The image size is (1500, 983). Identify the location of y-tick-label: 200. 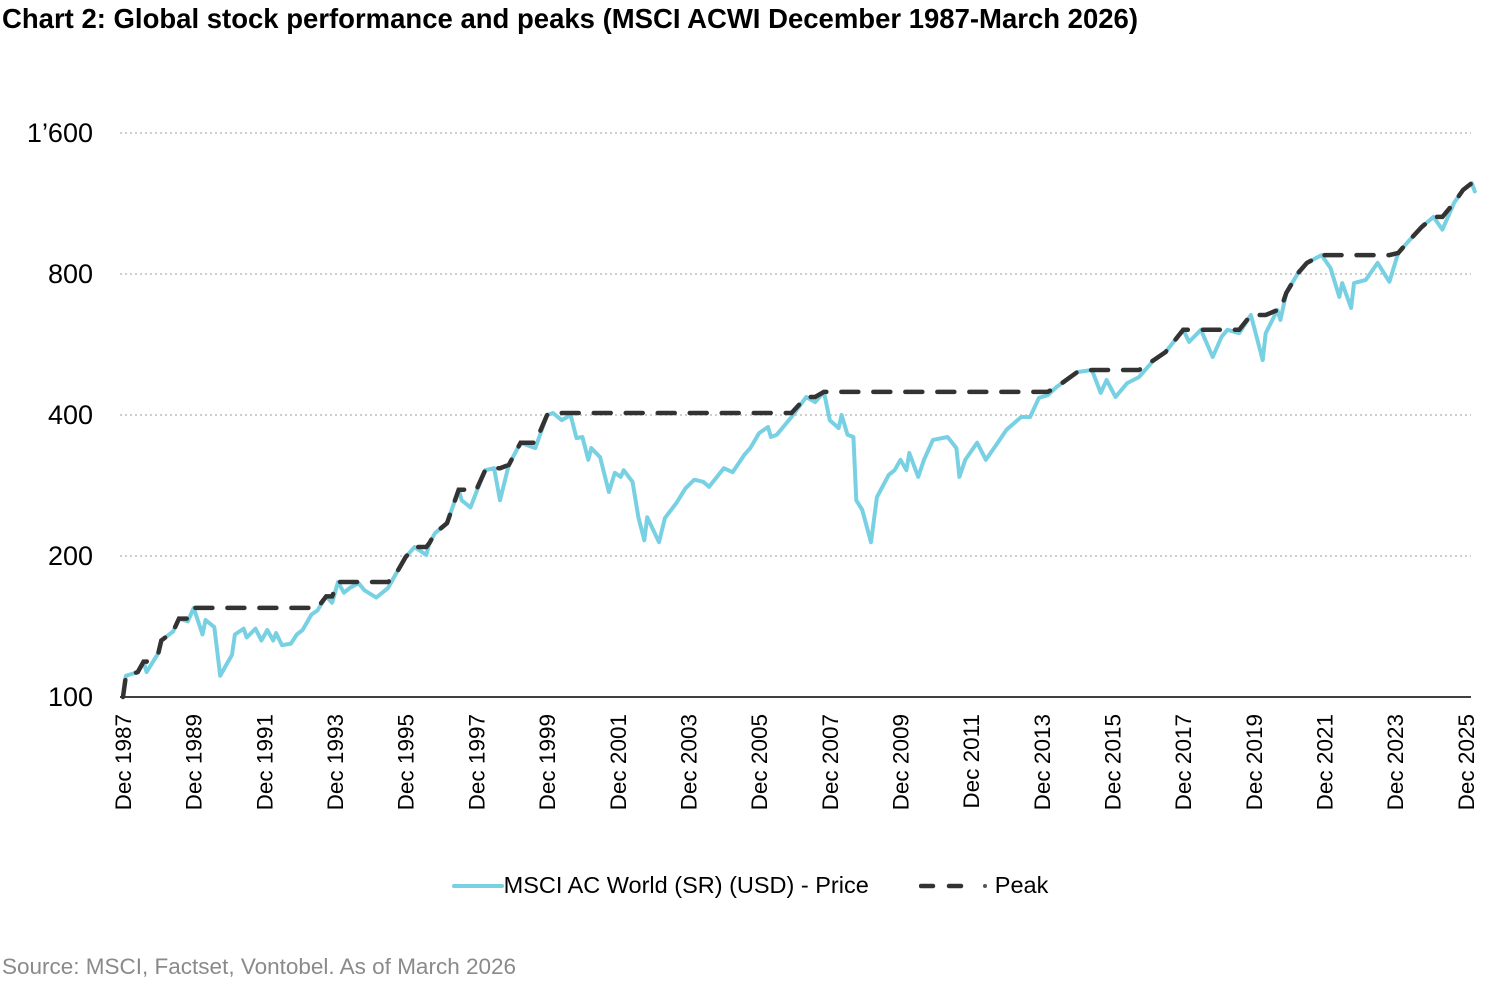
(70, 556).